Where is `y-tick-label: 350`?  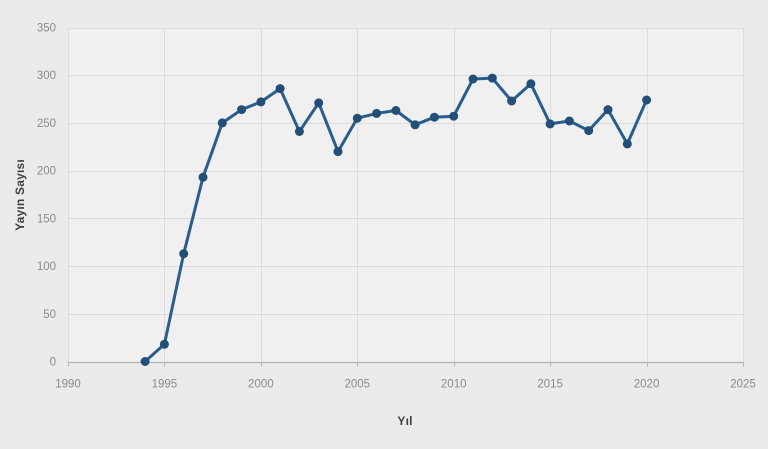 y-tick-label: 350 is located at coordinates (46, 29).